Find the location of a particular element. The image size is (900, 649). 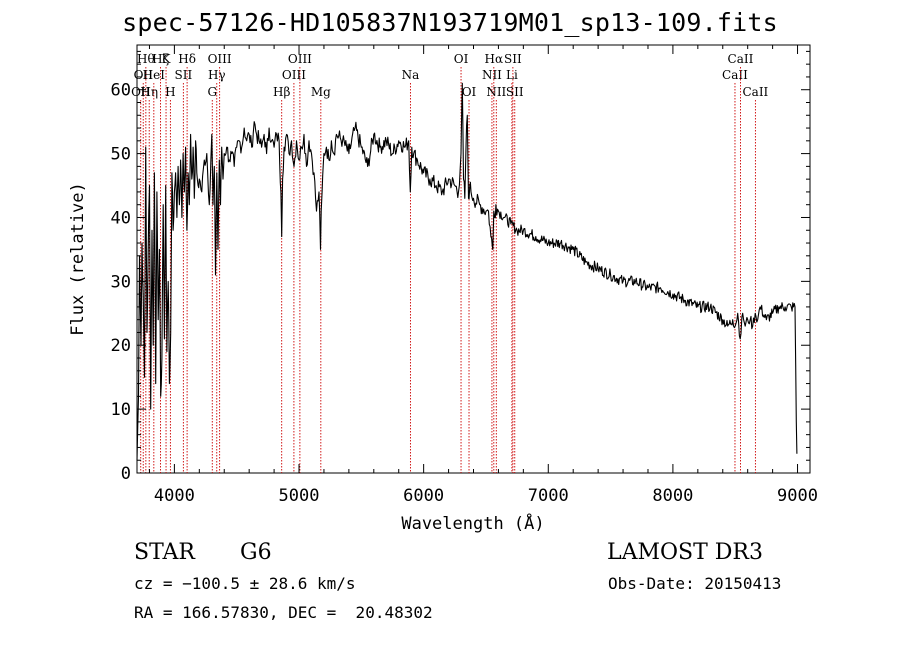

x-axis-label: Wavelength (Å) is located at coordinates (472, 523).